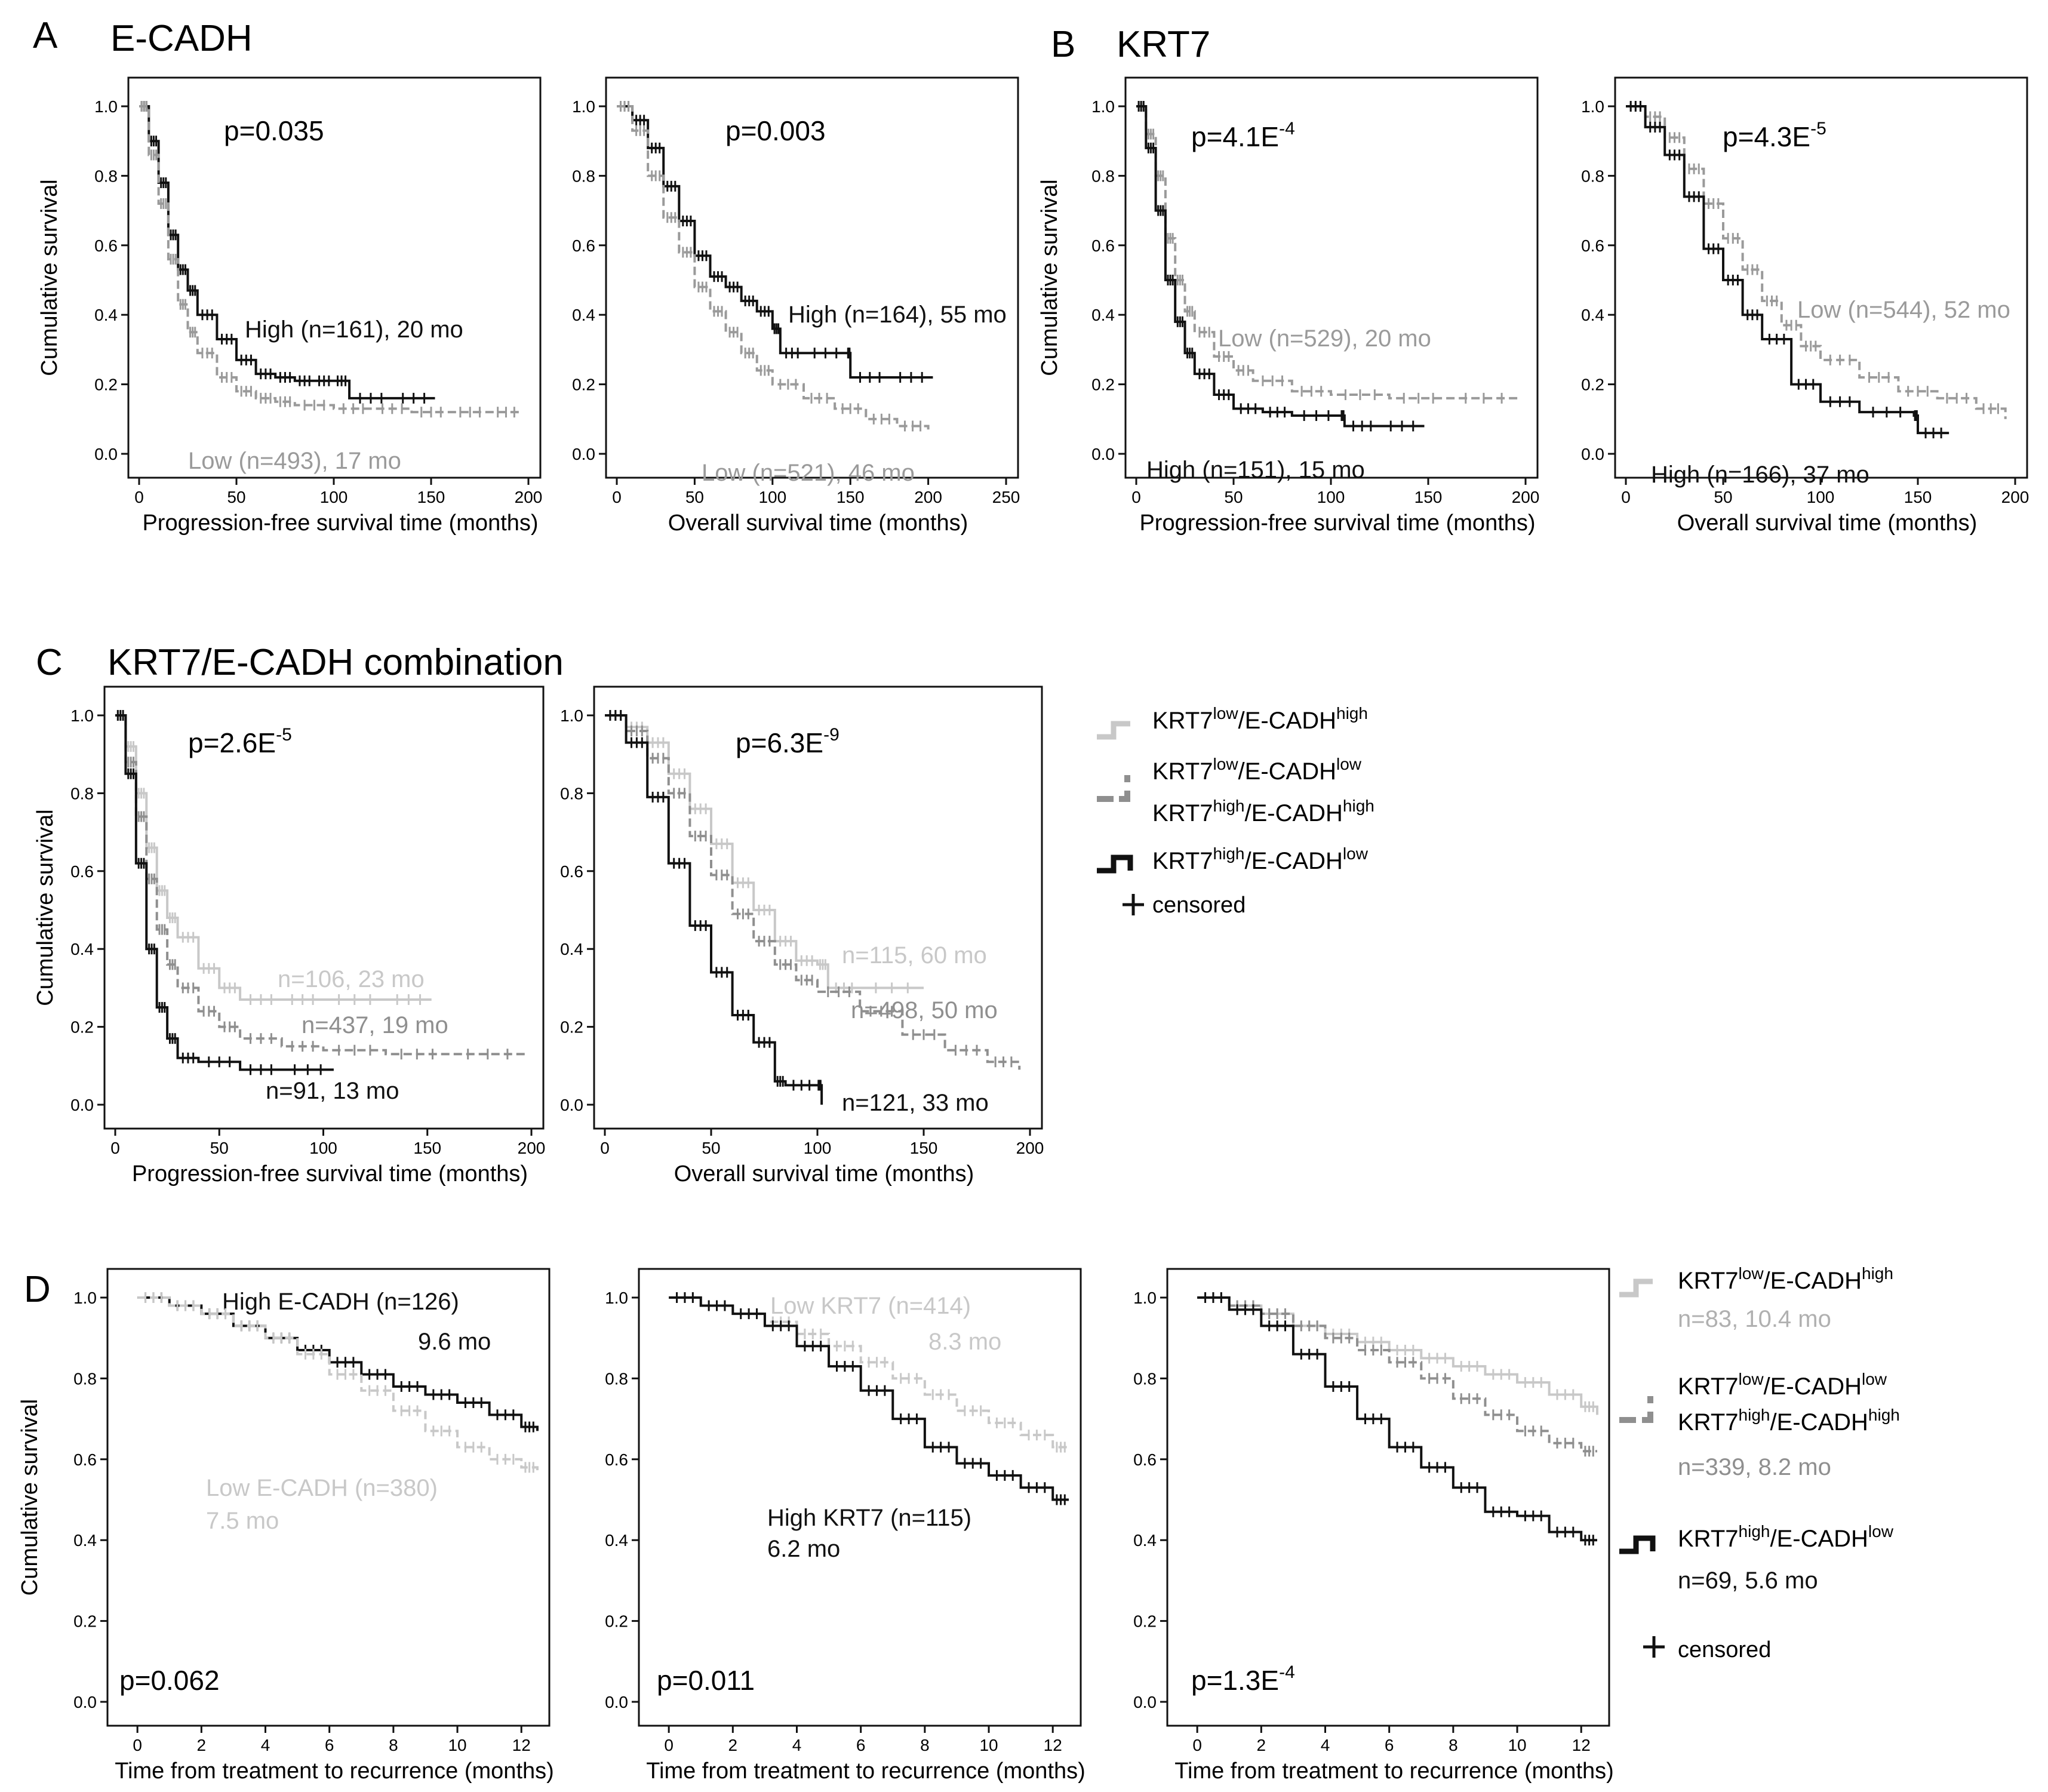 This screenshot has width=2048, height=1792. Describe the element at coordinates (1786, 1537) in the screenshot. I see `legend-d-item-4: KRT7high/E-CADHlow` at that location.